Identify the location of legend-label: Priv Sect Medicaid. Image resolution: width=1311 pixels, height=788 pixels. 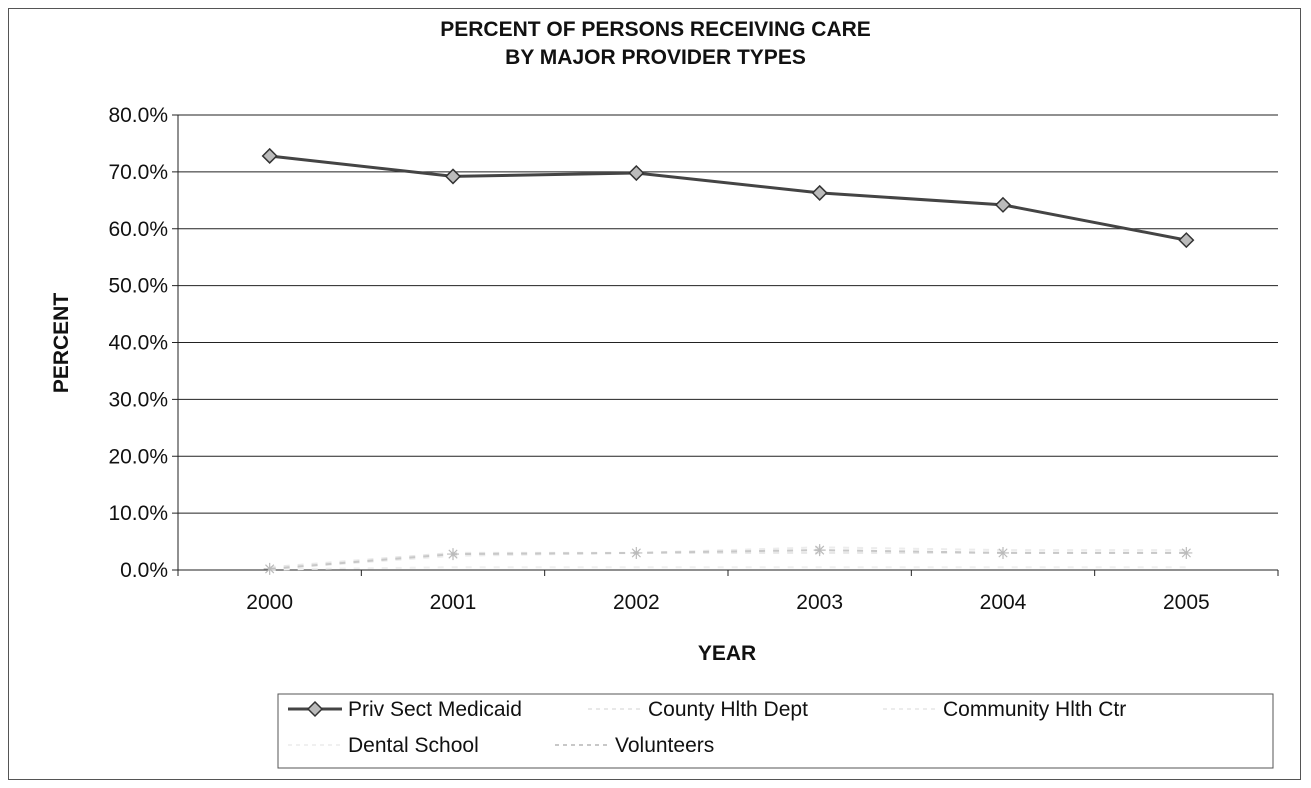
(435, 709).